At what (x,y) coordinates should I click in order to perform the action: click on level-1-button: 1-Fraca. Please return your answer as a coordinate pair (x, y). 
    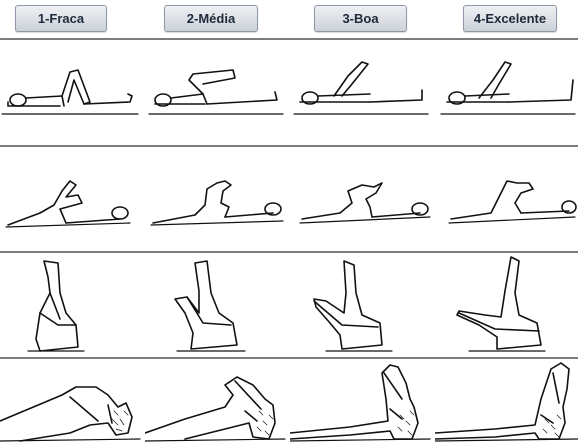
    Looking at the image, I should click on (61, 18).